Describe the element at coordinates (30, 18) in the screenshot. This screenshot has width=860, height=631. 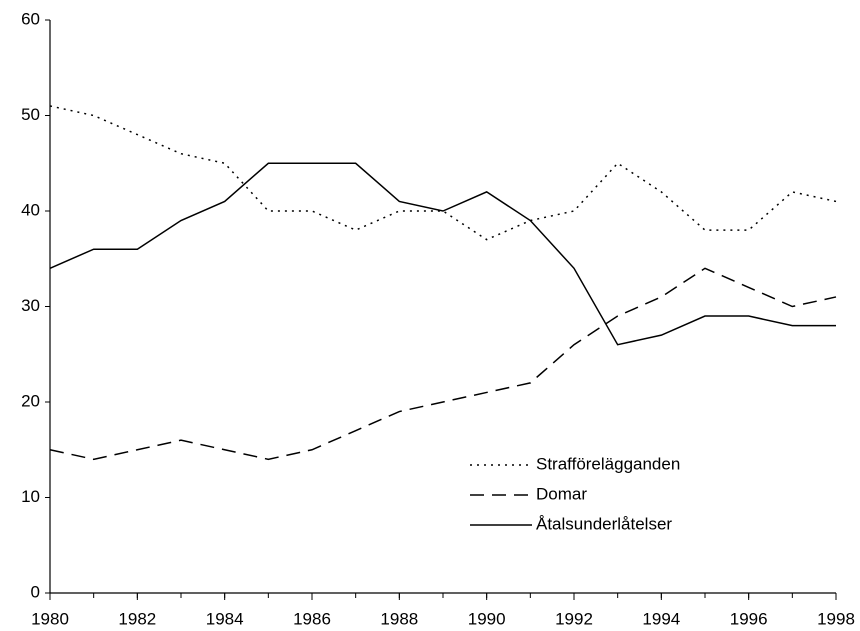
I see `y-tick-label: 60` at that location.